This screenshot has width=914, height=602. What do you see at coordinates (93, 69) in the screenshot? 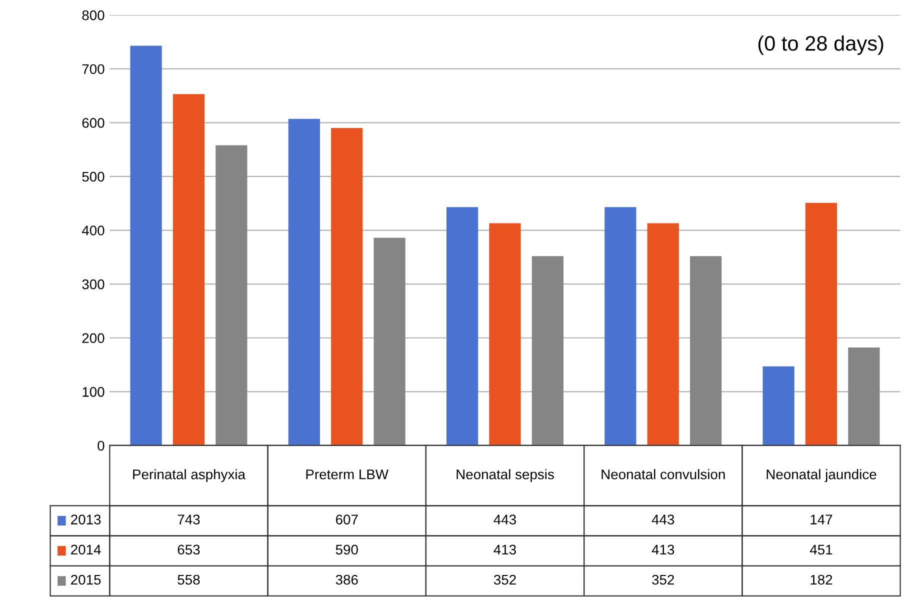
I see `y-tick-label: 700` at bounding box center [93, 69].